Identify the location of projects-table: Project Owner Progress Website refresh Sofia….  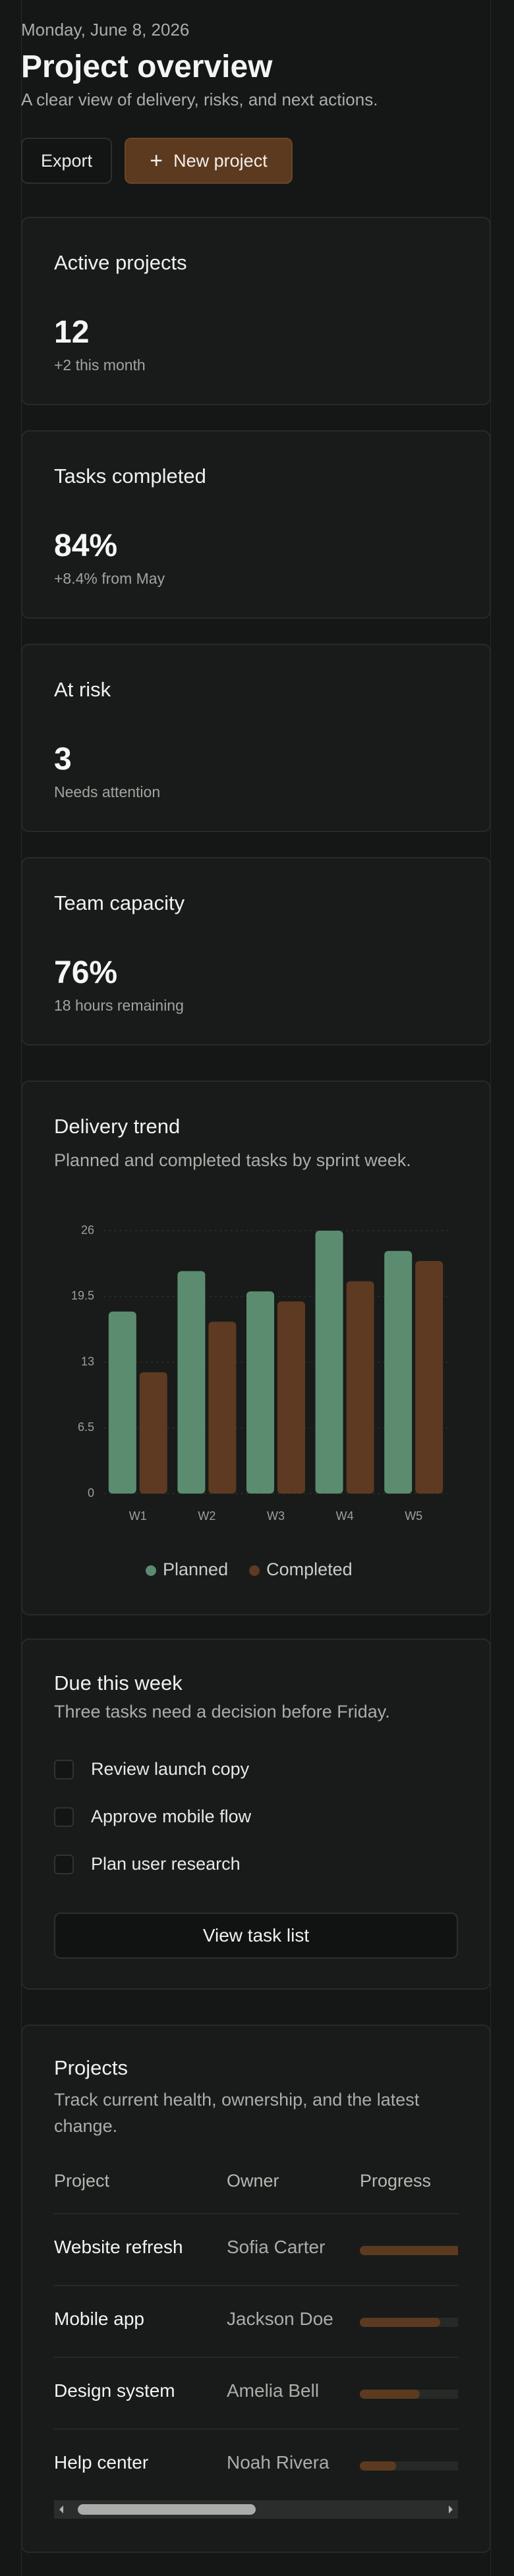
(256, 2330).